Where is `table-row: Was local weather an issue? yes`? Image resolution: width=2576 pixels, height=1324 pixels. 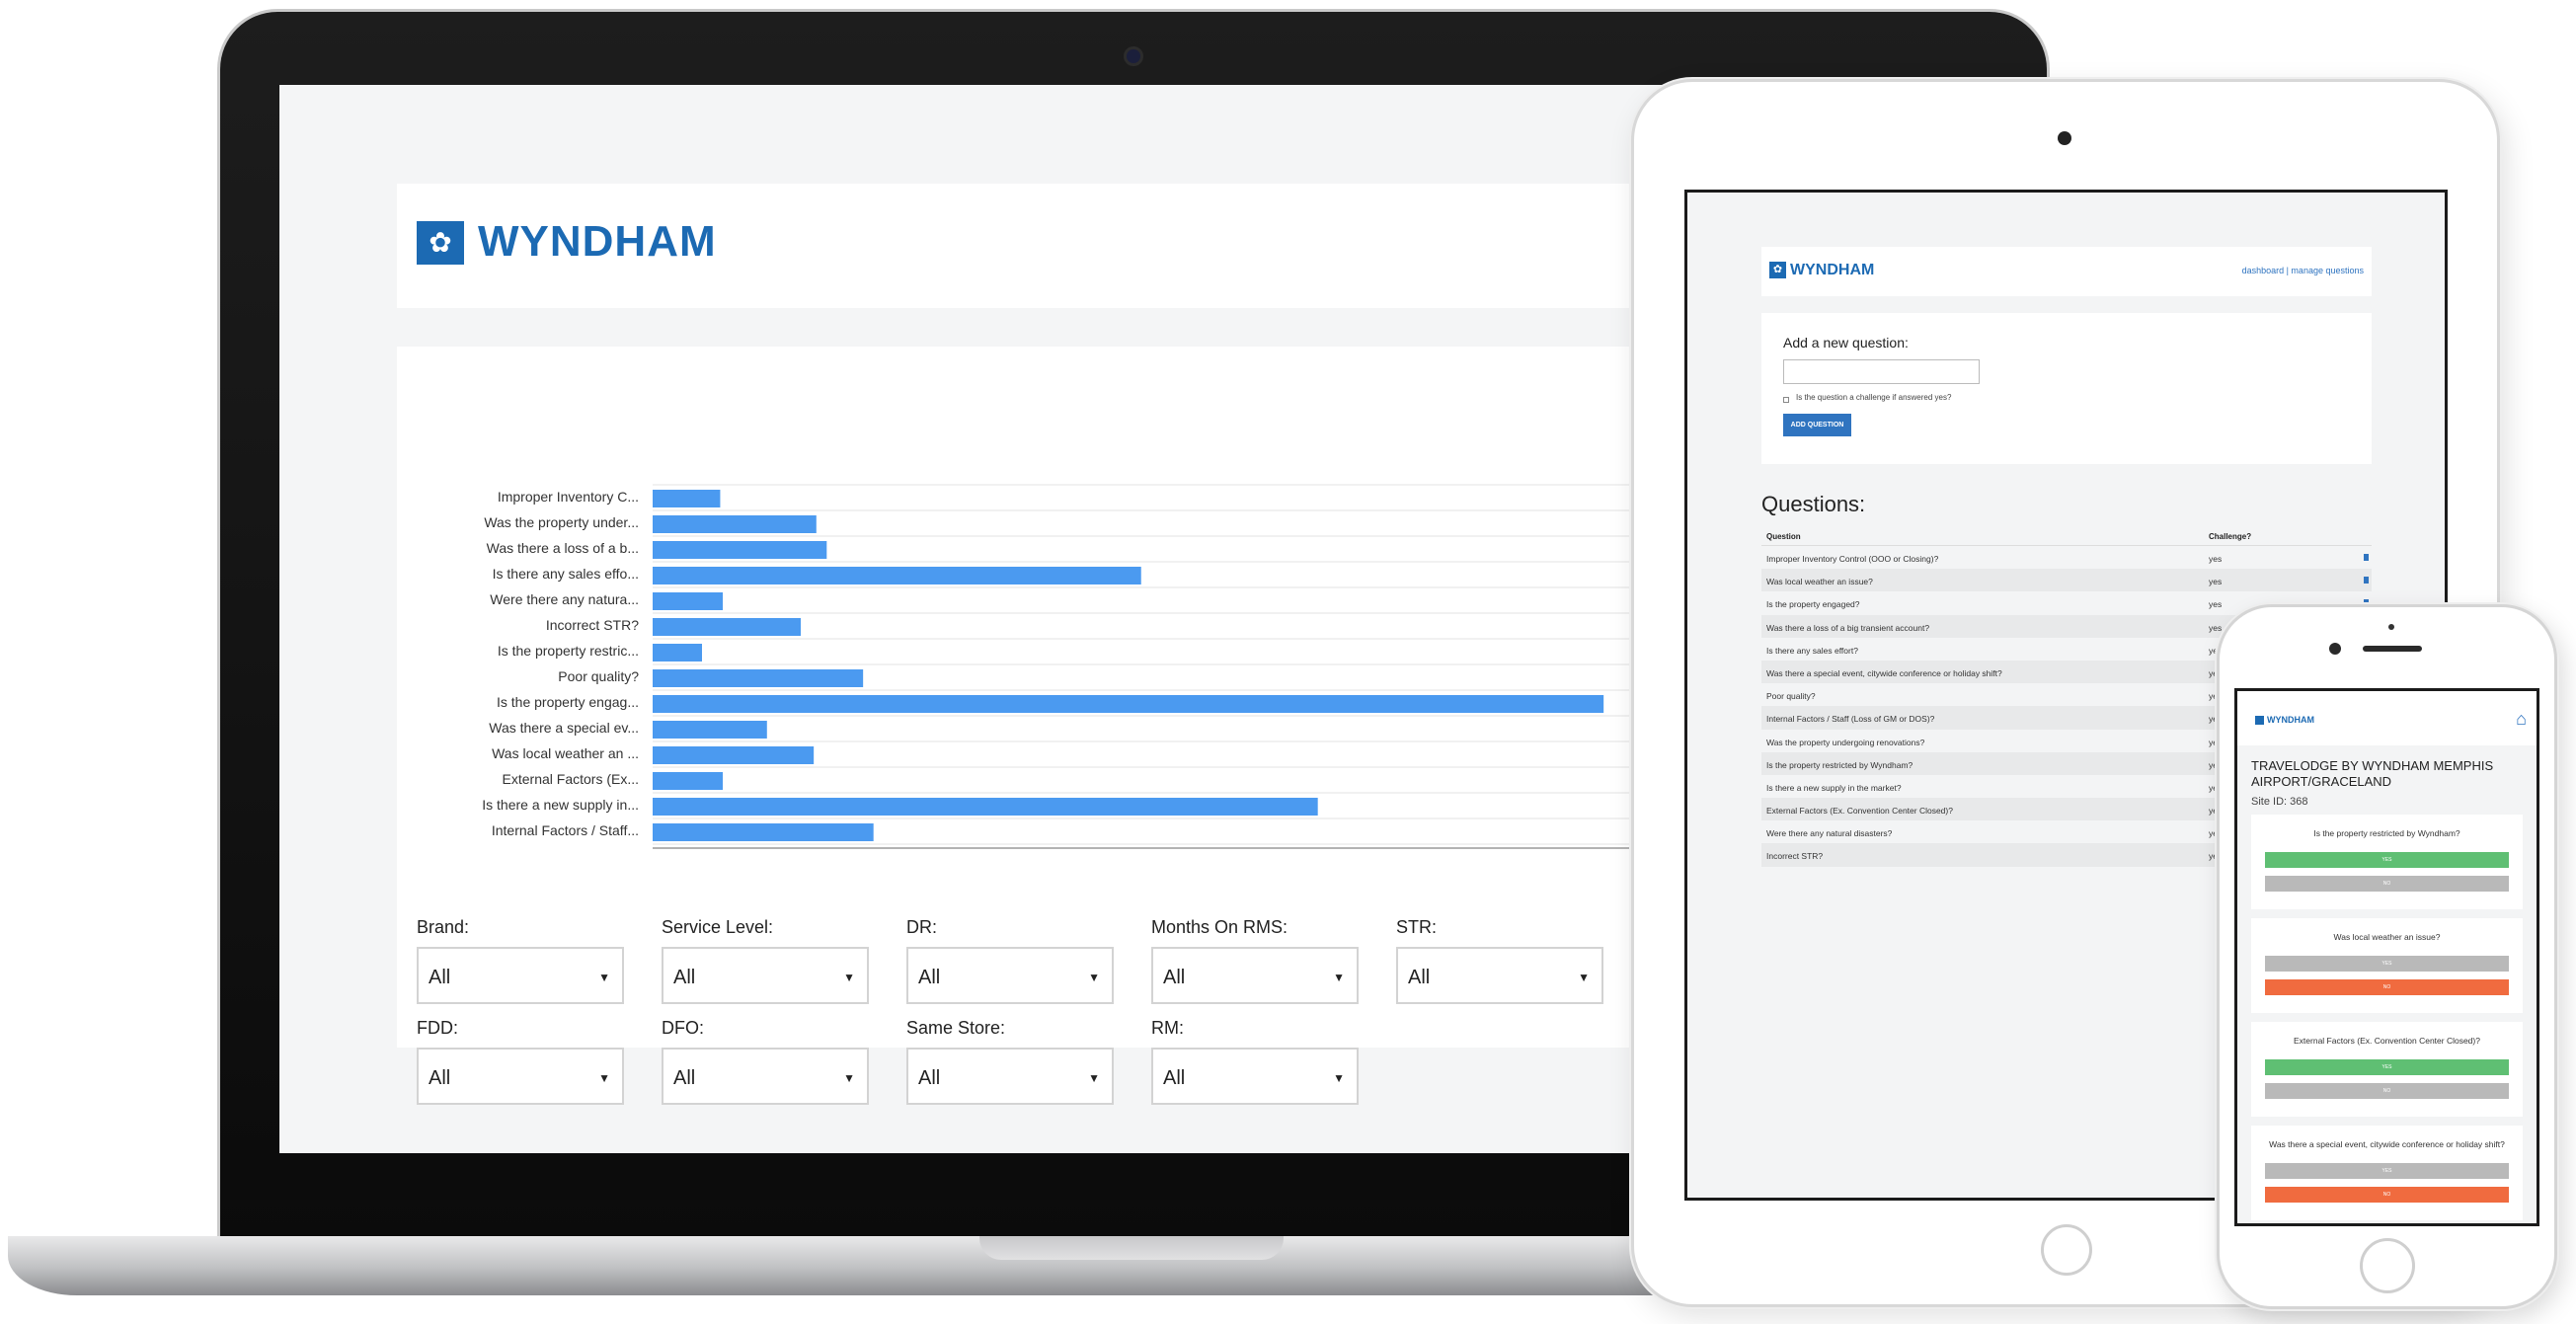
table-row: Was local weather an issue? yes is located at coordinates (2066, 580).